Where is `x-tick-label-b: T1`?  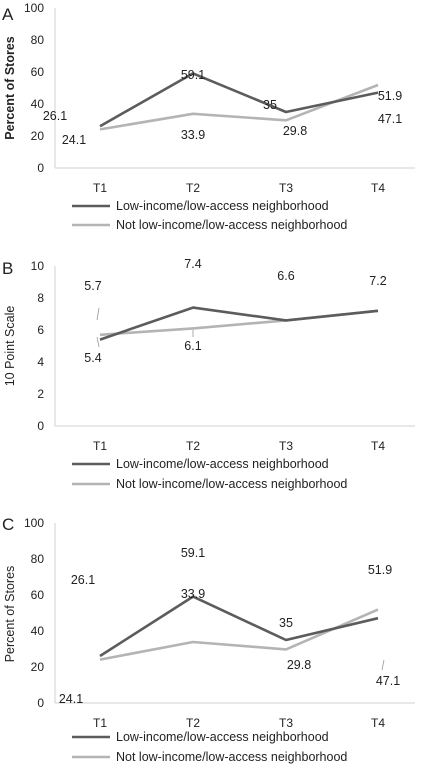 x-tick-label-b: T1 is located at coordinates (100, 446).